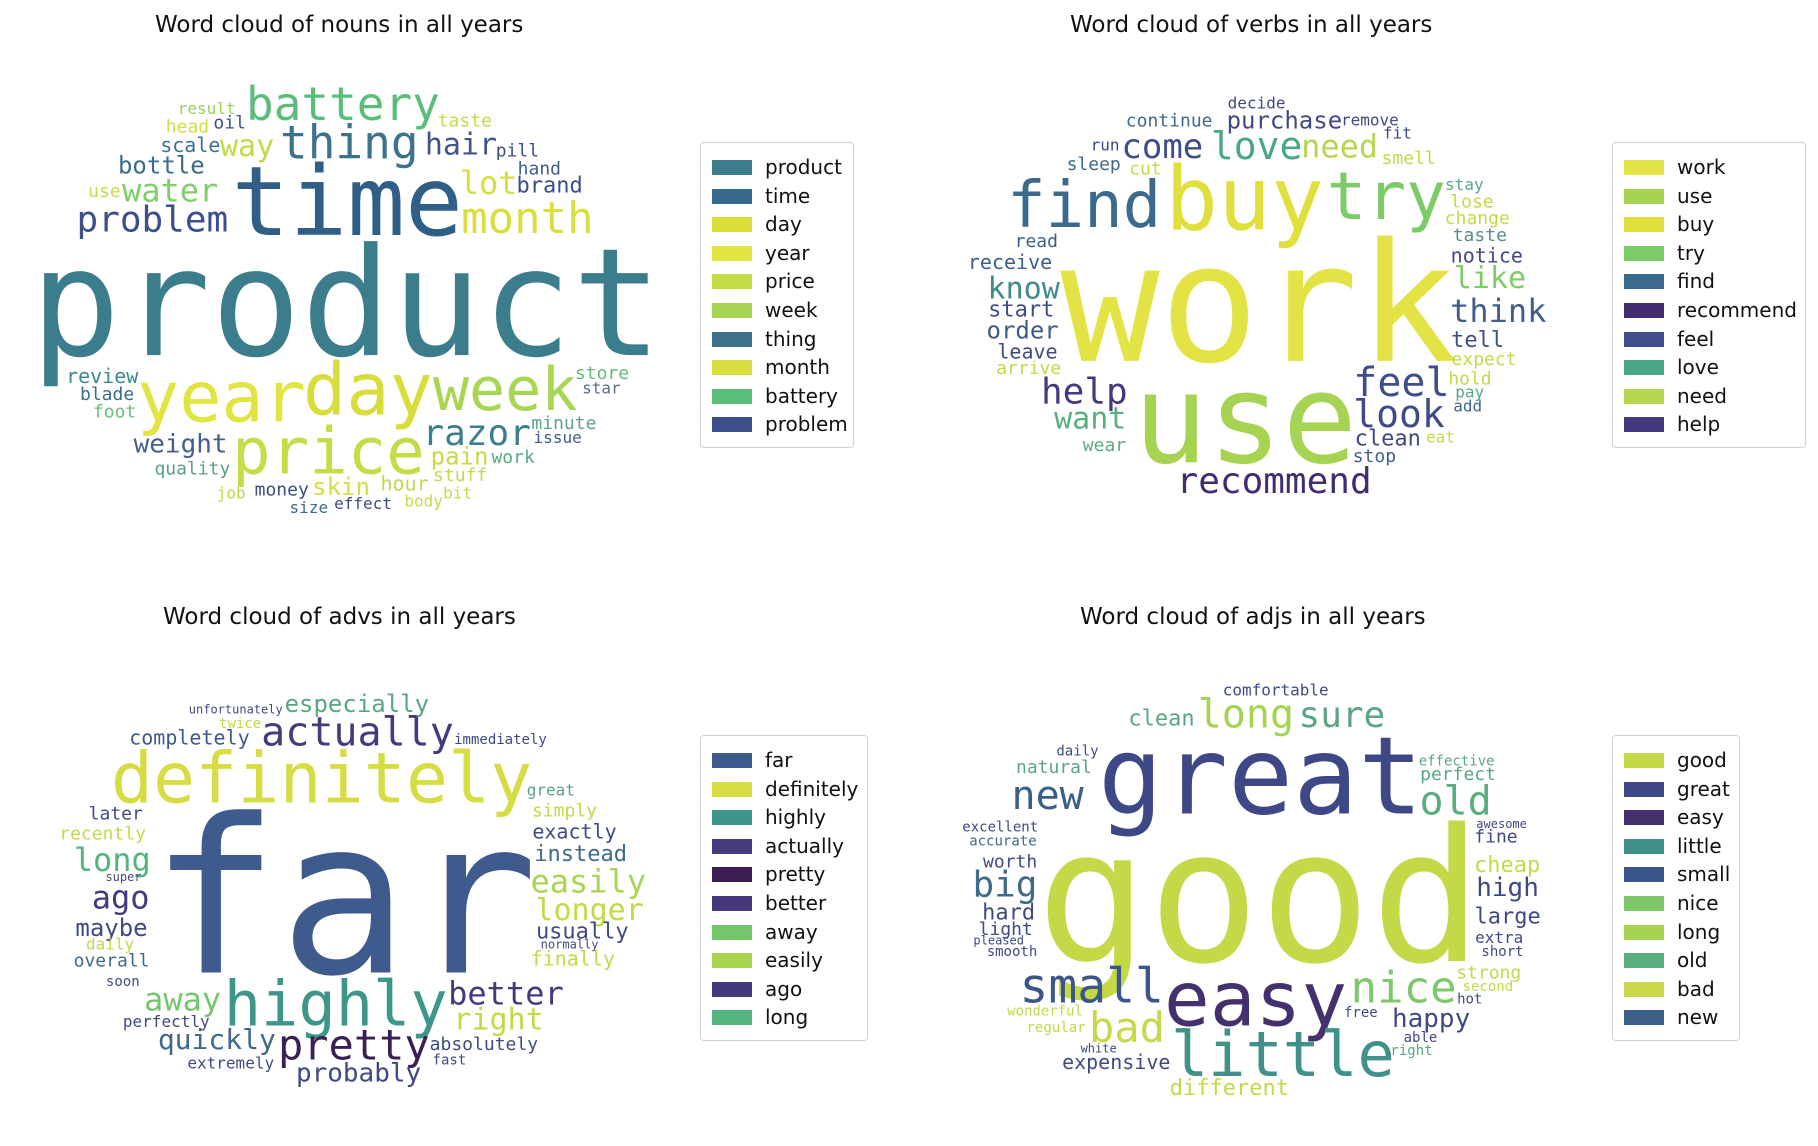 The image size is (1818, 1146). I want to click on chart-title: Word cloud of verbs in all years, so click(1251, 25).